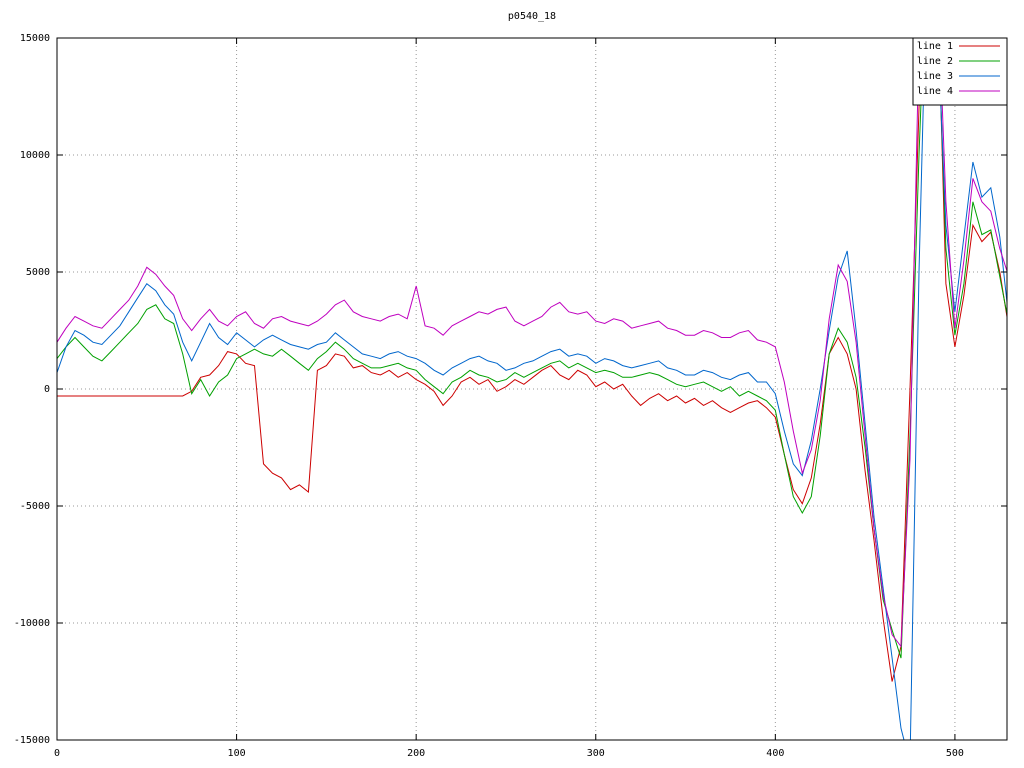 Image resolution: width=1024 pixels, height=768 pixels. I want to click on x-tick-label: 500, so click(955, 753).